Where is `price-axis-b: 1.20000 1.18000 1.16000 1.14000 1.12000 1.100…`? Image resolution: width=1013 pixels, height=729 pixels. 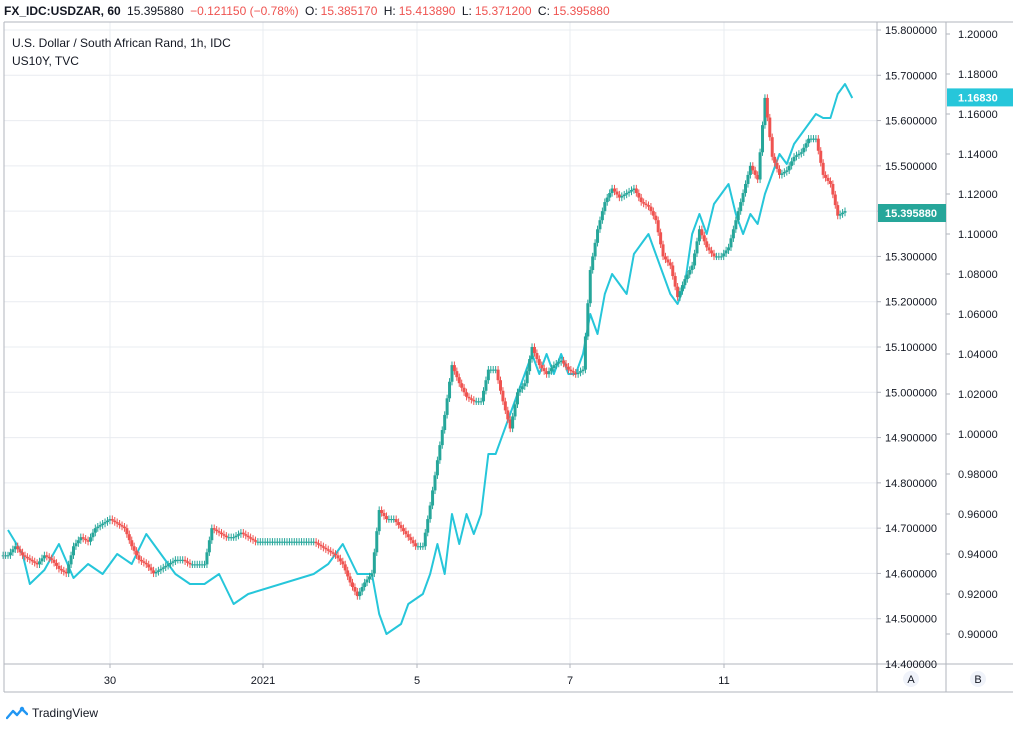 price-axis-b: 1.20000 1.18000 1.16000 1.14000 1.12000 1.100… is located at coordinates (972, 335).